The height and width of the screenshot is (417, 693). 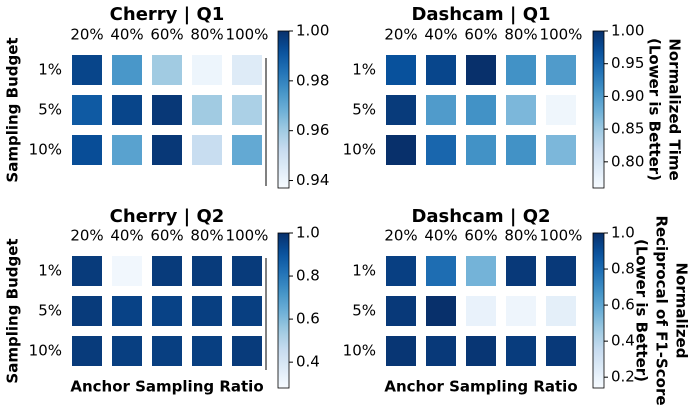 I want to click on panel-title: Cherry | Q1, so click(x=167, y=14).